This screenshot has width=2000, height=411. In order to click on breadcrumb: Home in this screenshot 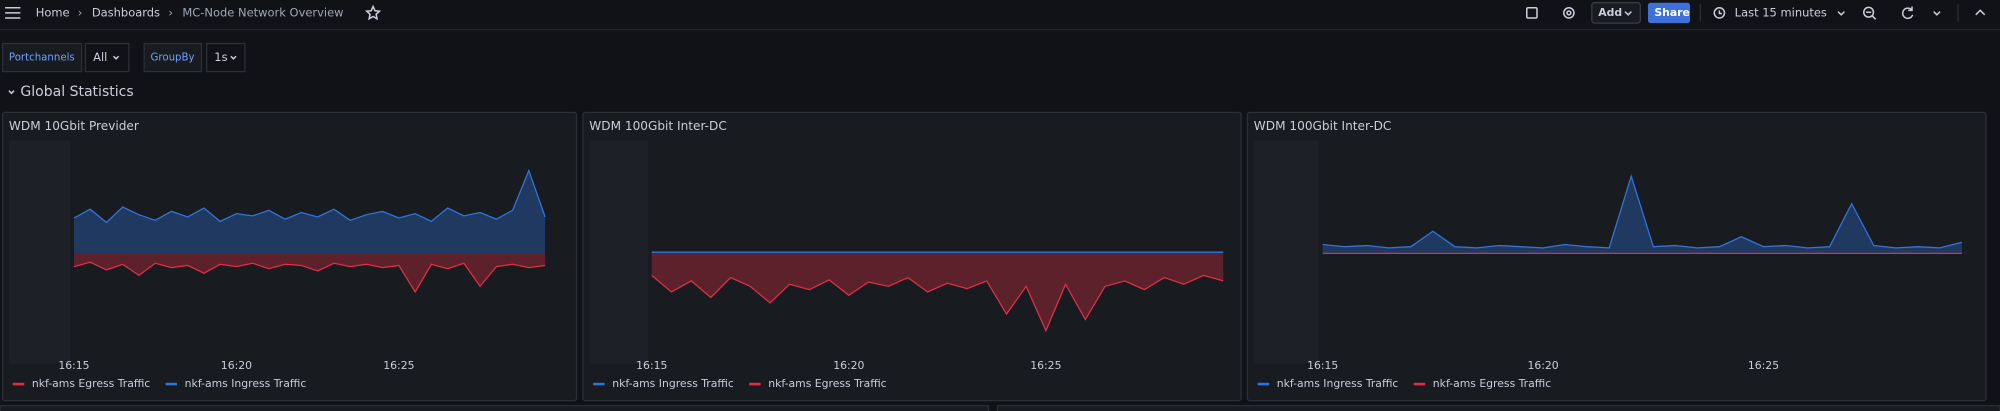, I will do `click(53, 12)`.